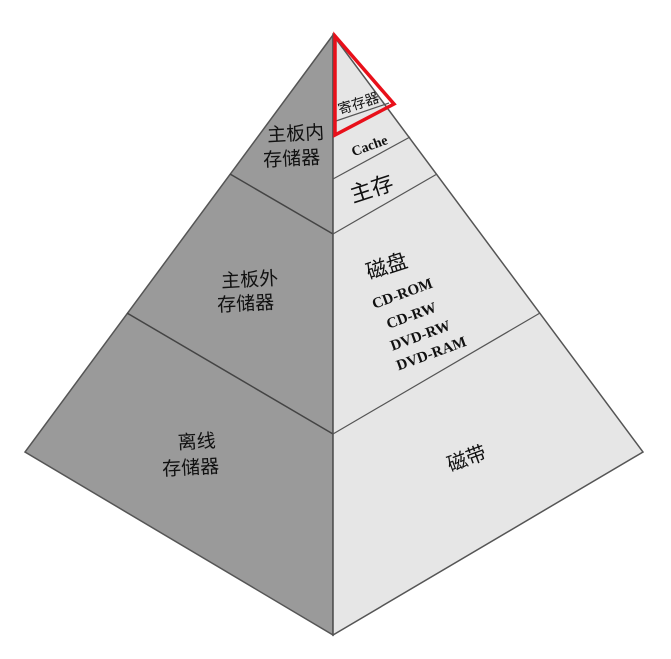 This screenshot has height=659, width=671. I want to click on right-divider-register, so click(361, 112).